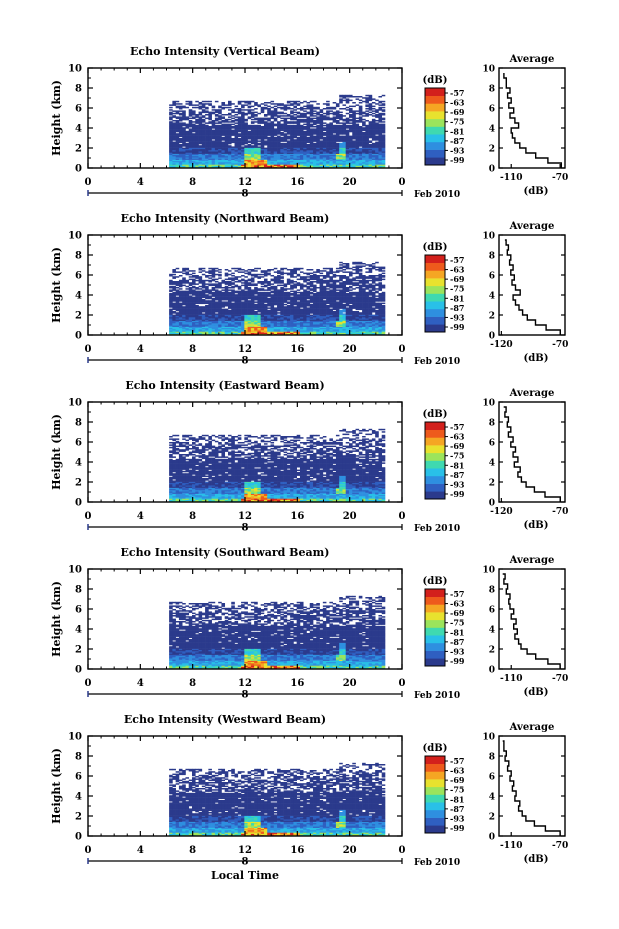  Describe the element at coordinates (297, 182) in the screenshot. I see `x-tick-label: 16` at that location.